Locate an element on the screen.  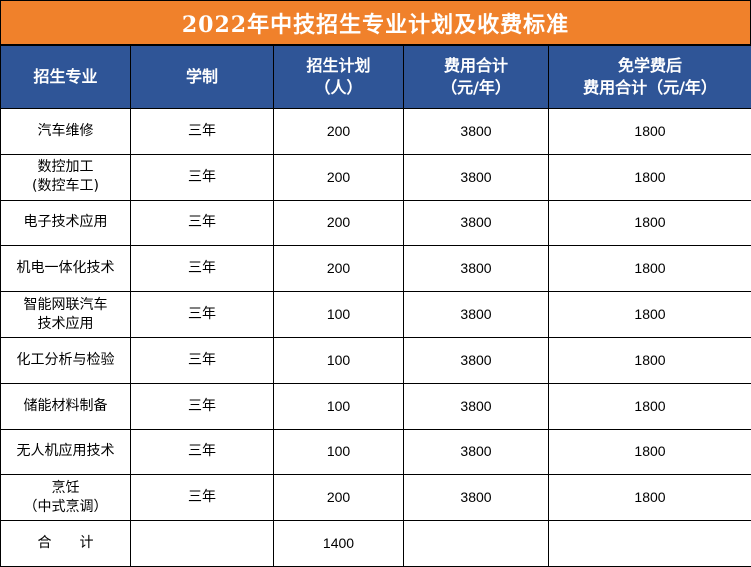
table-row: 智能网联汽车 技术应用 三年 100 3800 1800 is located at coordinates (376, 315).